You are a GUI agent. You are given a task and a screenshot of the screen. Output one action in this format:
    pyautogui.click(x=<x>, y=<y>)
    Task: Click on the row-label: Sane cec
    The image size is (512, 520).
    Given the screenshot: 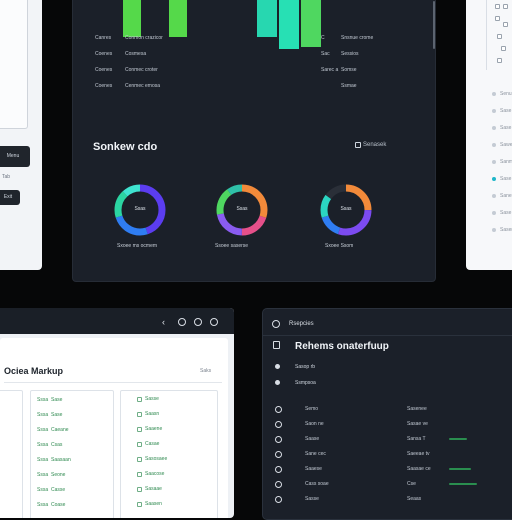 What is the action you would take?
    pyautogui.click(x=315, y=454)
    